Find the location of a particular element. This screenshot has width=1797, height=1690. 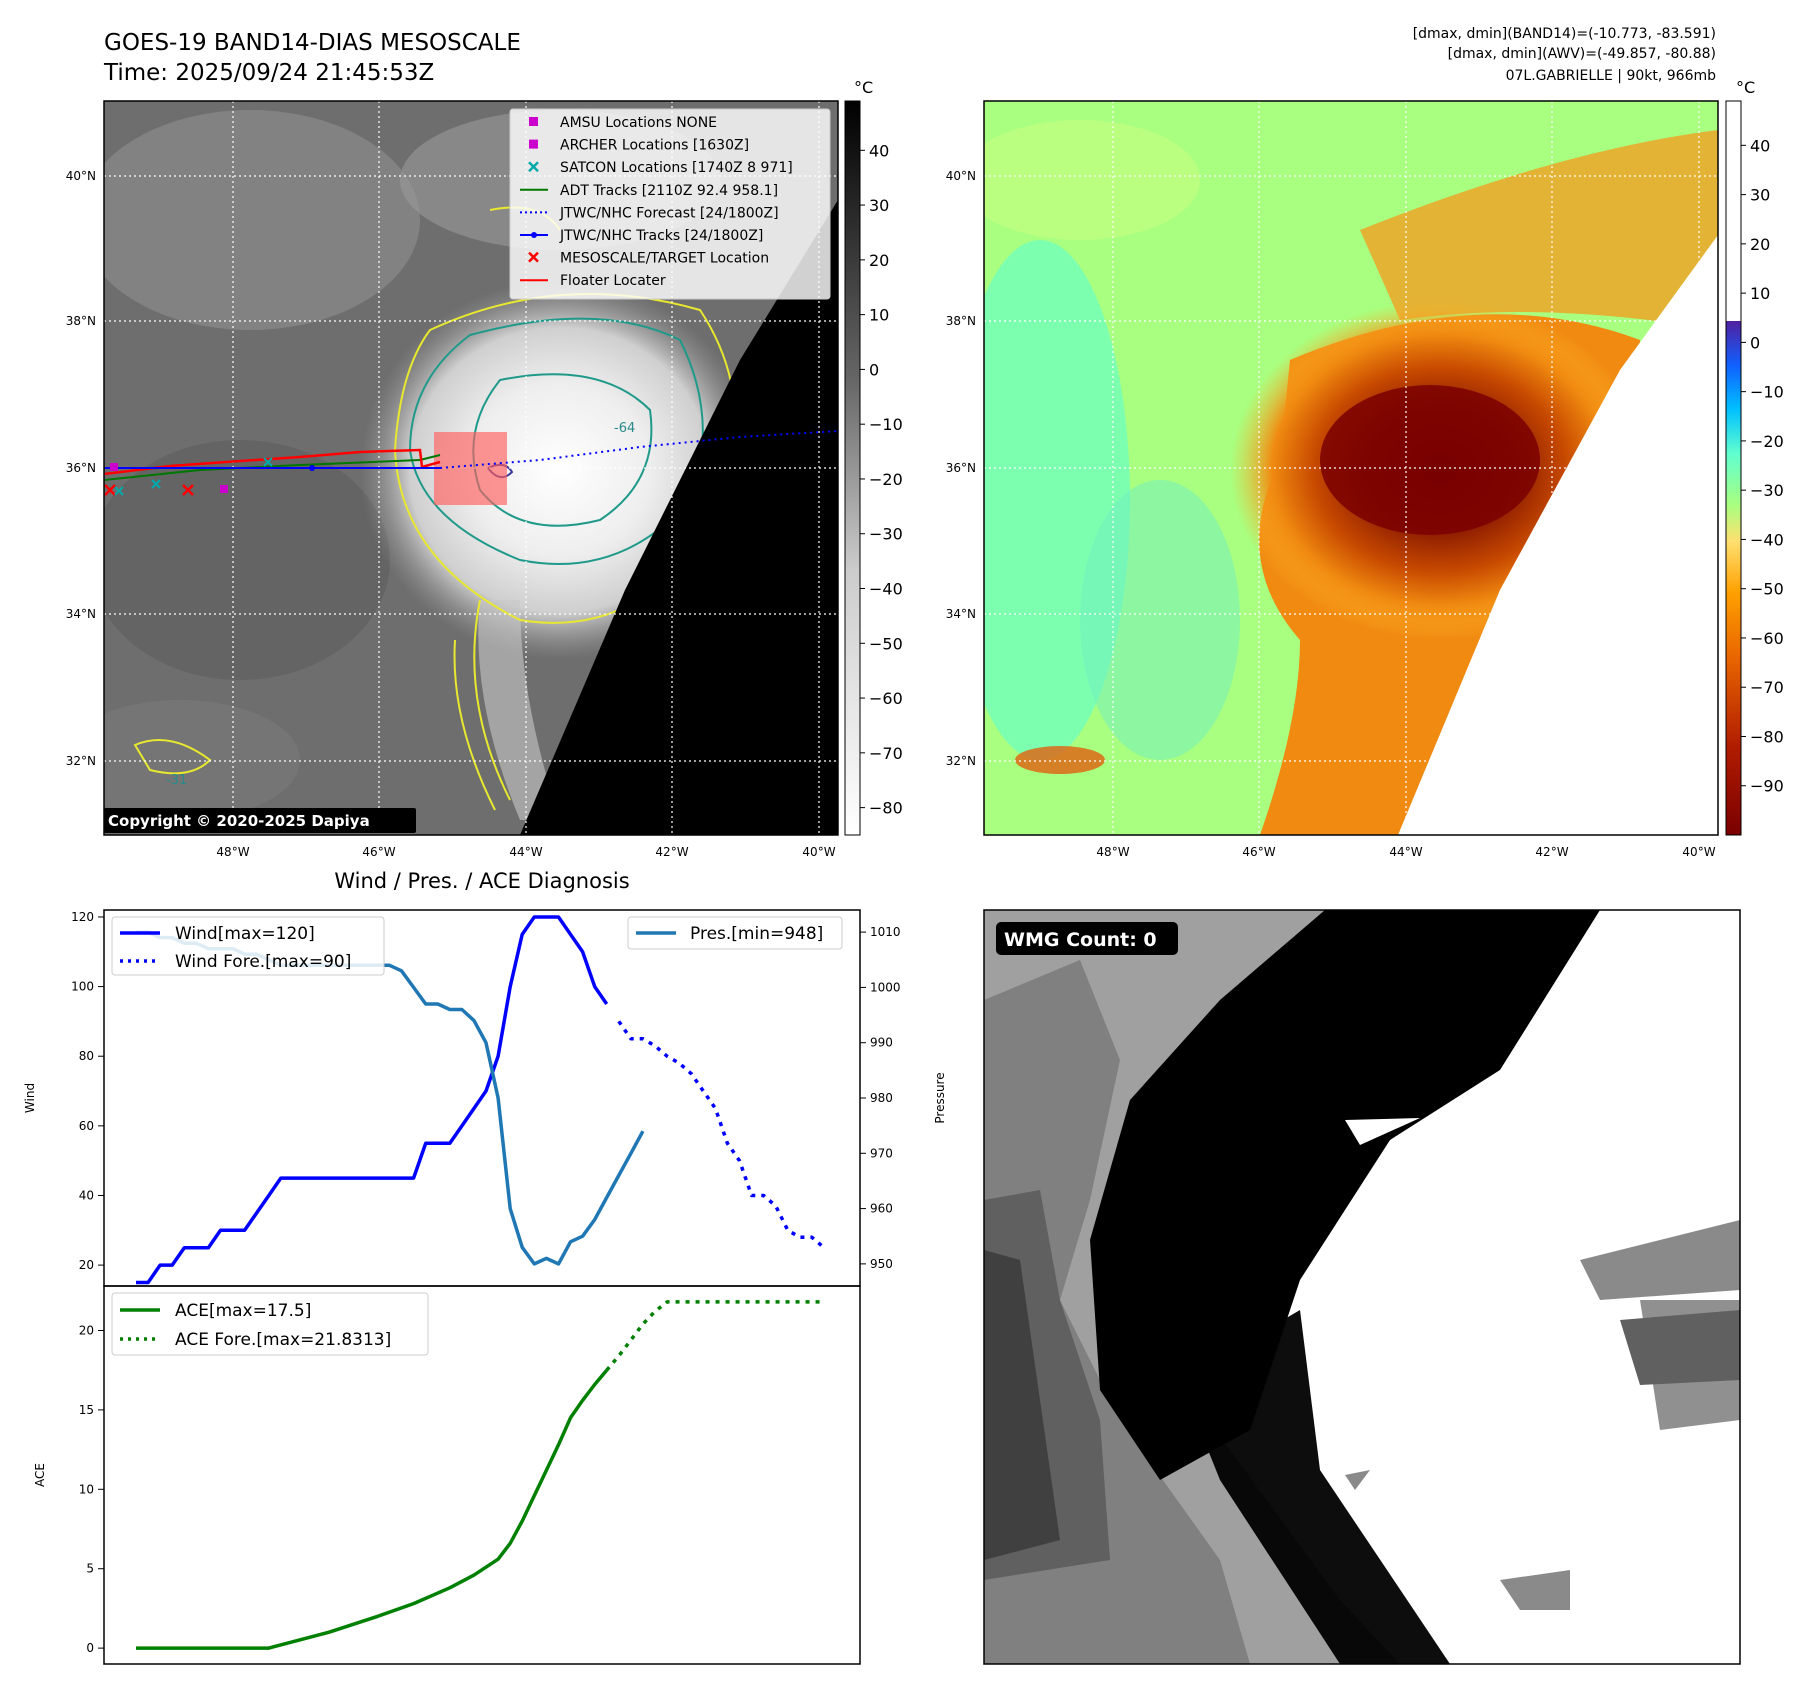

ace-frame is located at coordinates (482, 1475).